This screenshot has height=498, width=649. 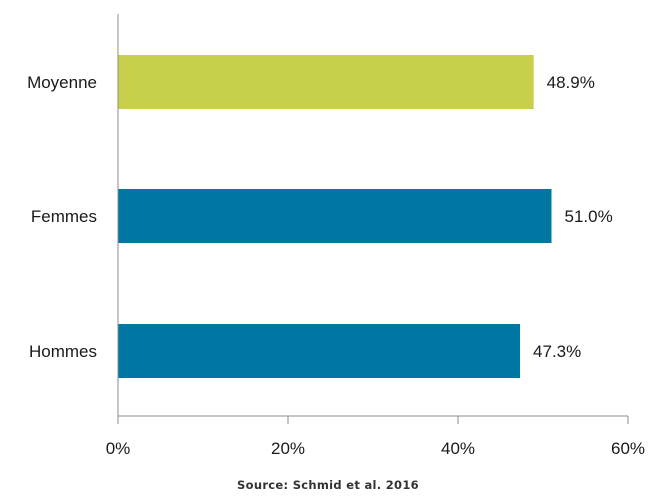 What do you see at coordinates (62, 82) in the screenshot?
I see `category-label-moyenne: Moyenne` at bounding box center [62, 82].